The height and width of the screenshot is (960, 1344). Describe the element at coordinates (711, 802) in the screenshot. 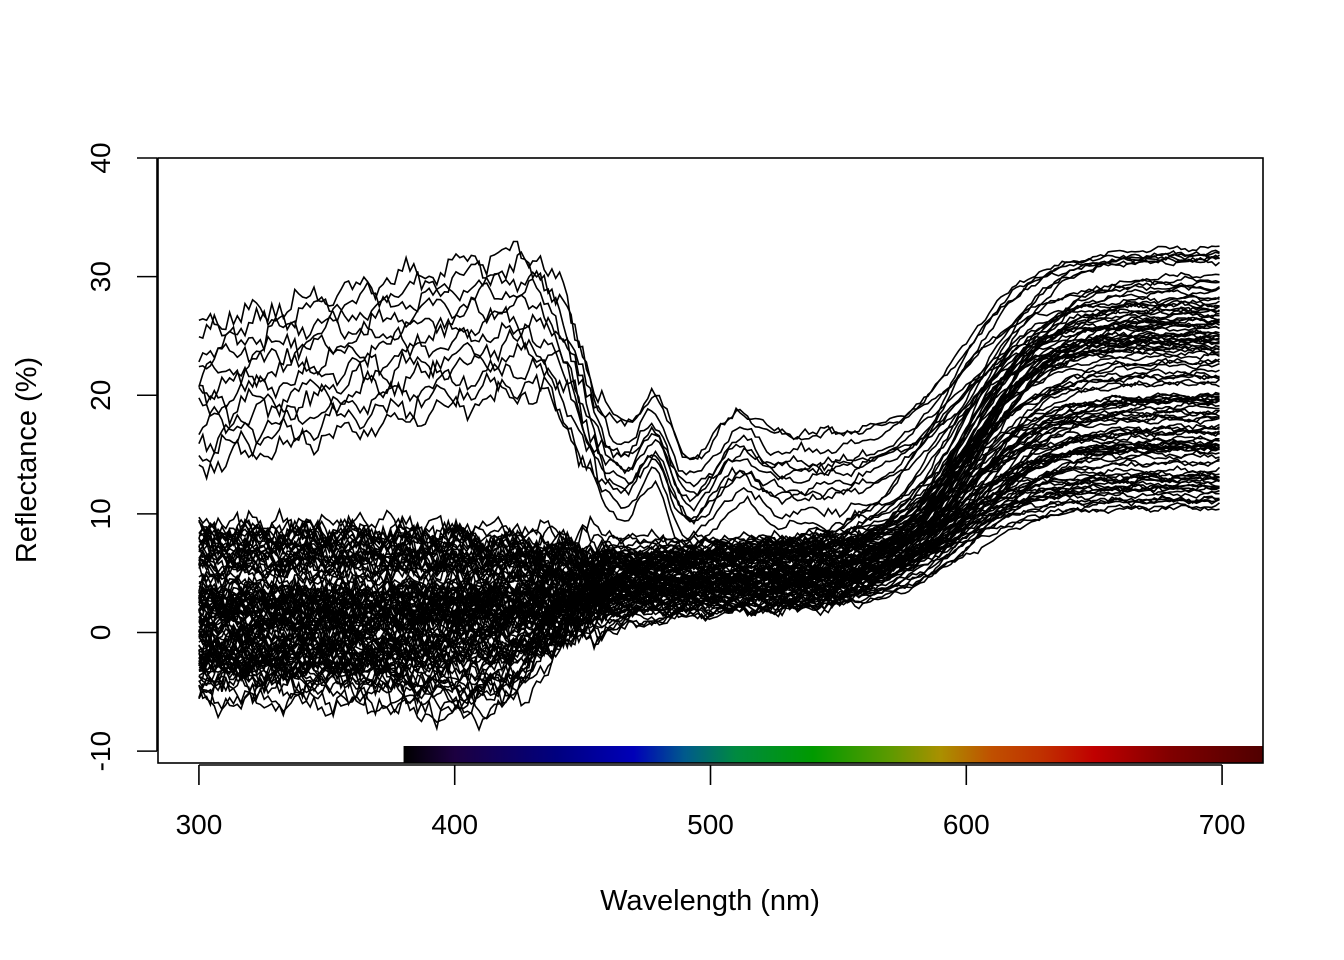

I see `x-axis: 300 400 500 600 700` at that location.